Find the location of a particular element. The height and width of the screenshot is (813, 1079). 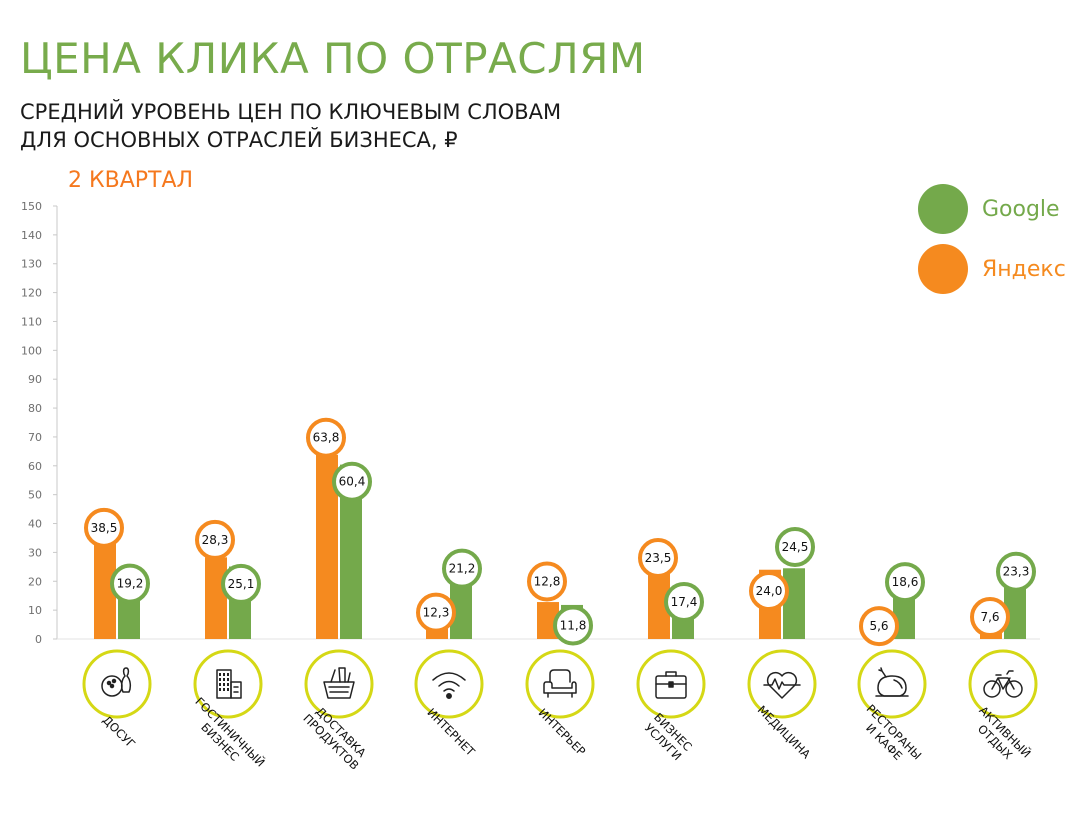

value-bubble-yandex: 38,5 is located at coordinates (104, 527).